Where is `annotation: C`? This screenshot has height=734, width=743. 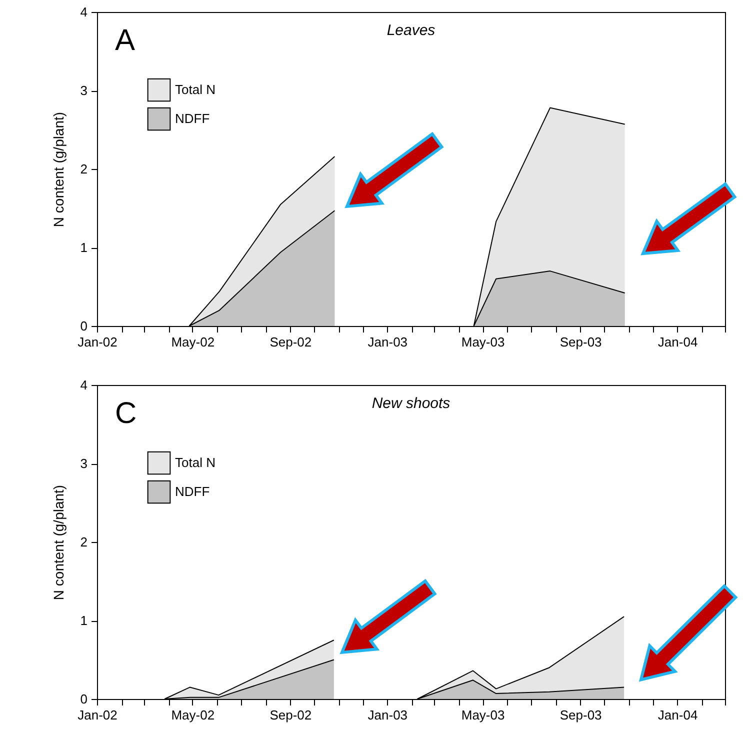
annotation: C is located at coordinates (126, 413).